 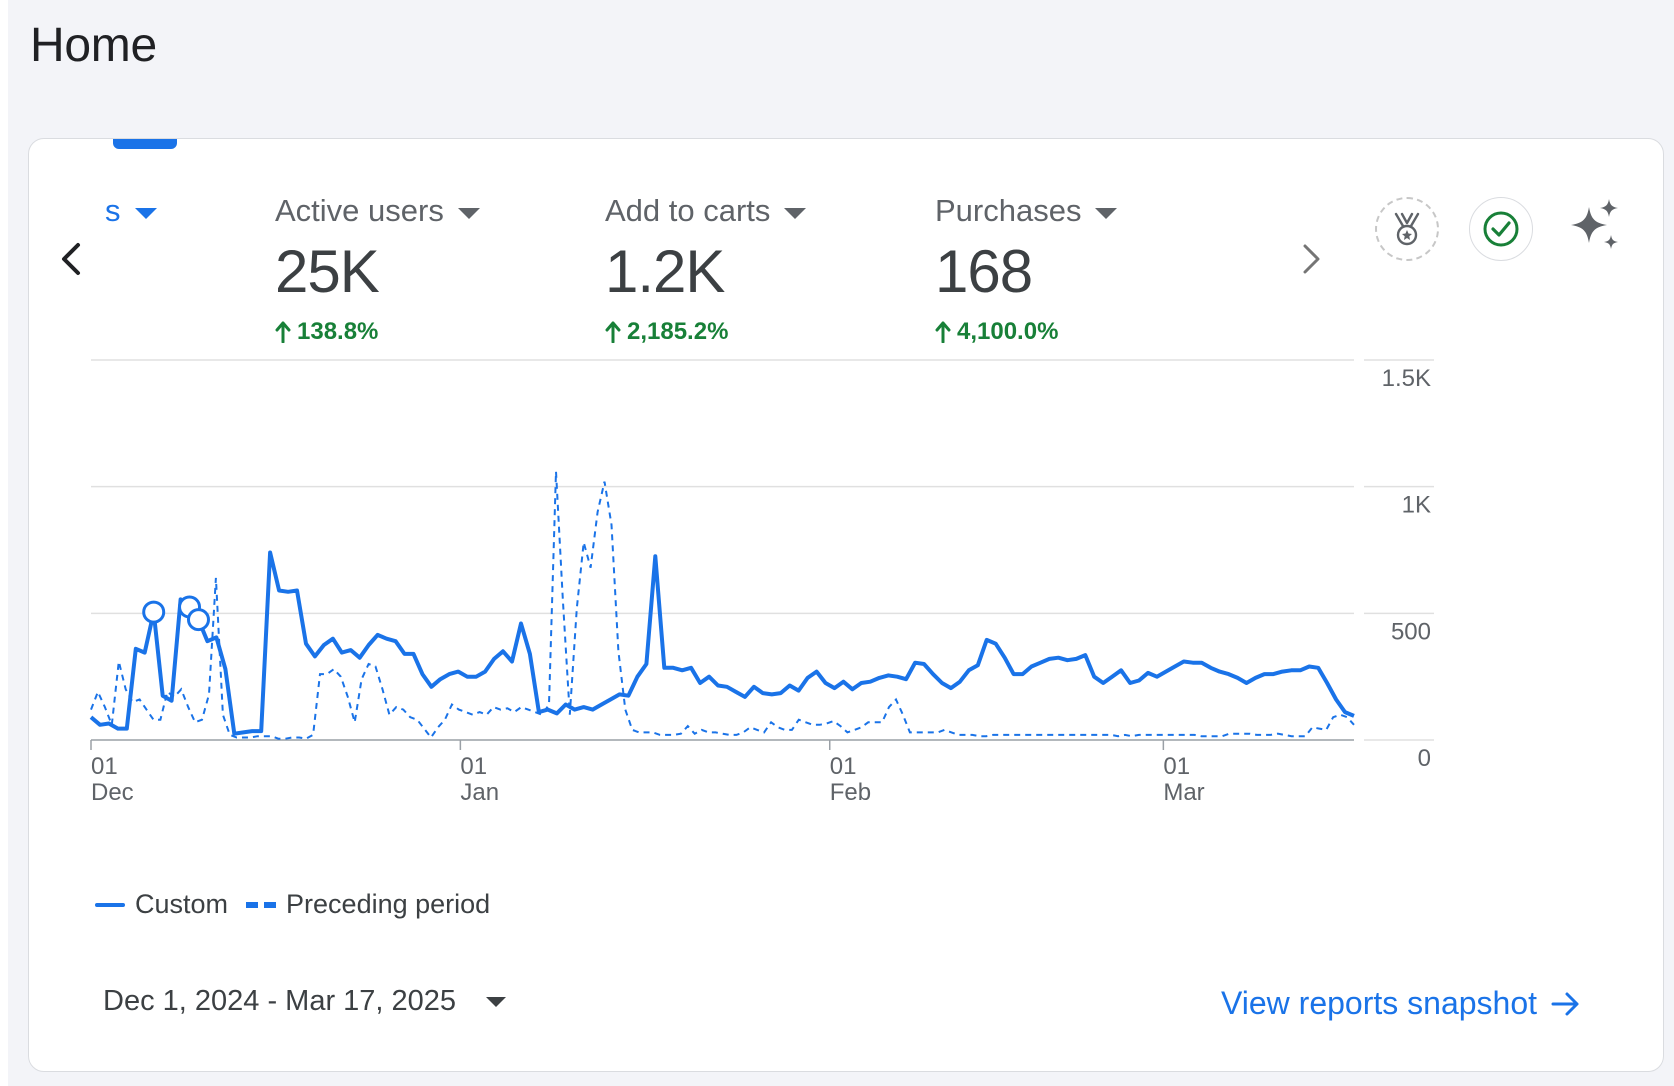 I want to click on legend-item-preceding: Preceding period, so click(x=368, y=904).